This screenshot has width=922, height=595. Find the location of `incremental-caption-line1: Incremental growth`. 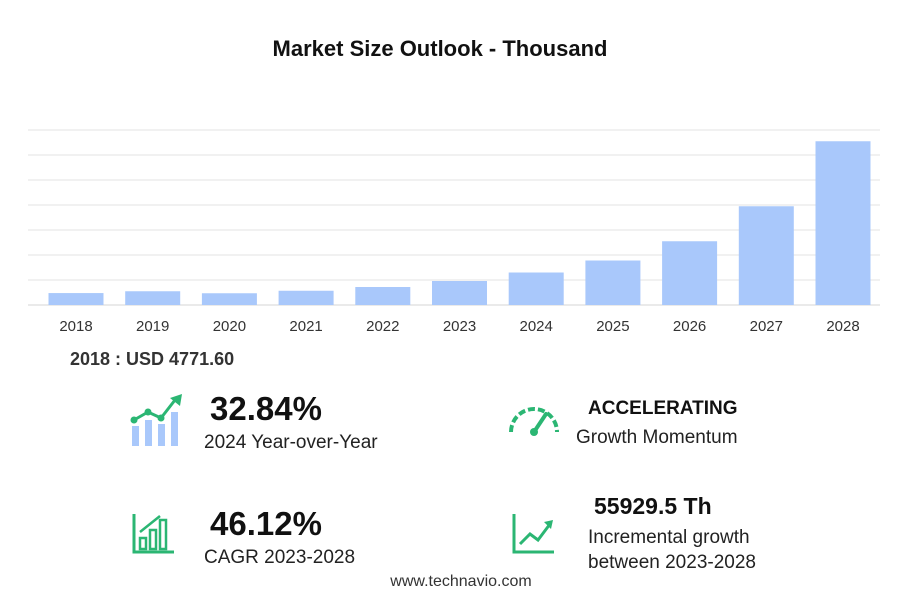

incremental-caption-line1: Incremental growth is located at coordinates (669, 537).